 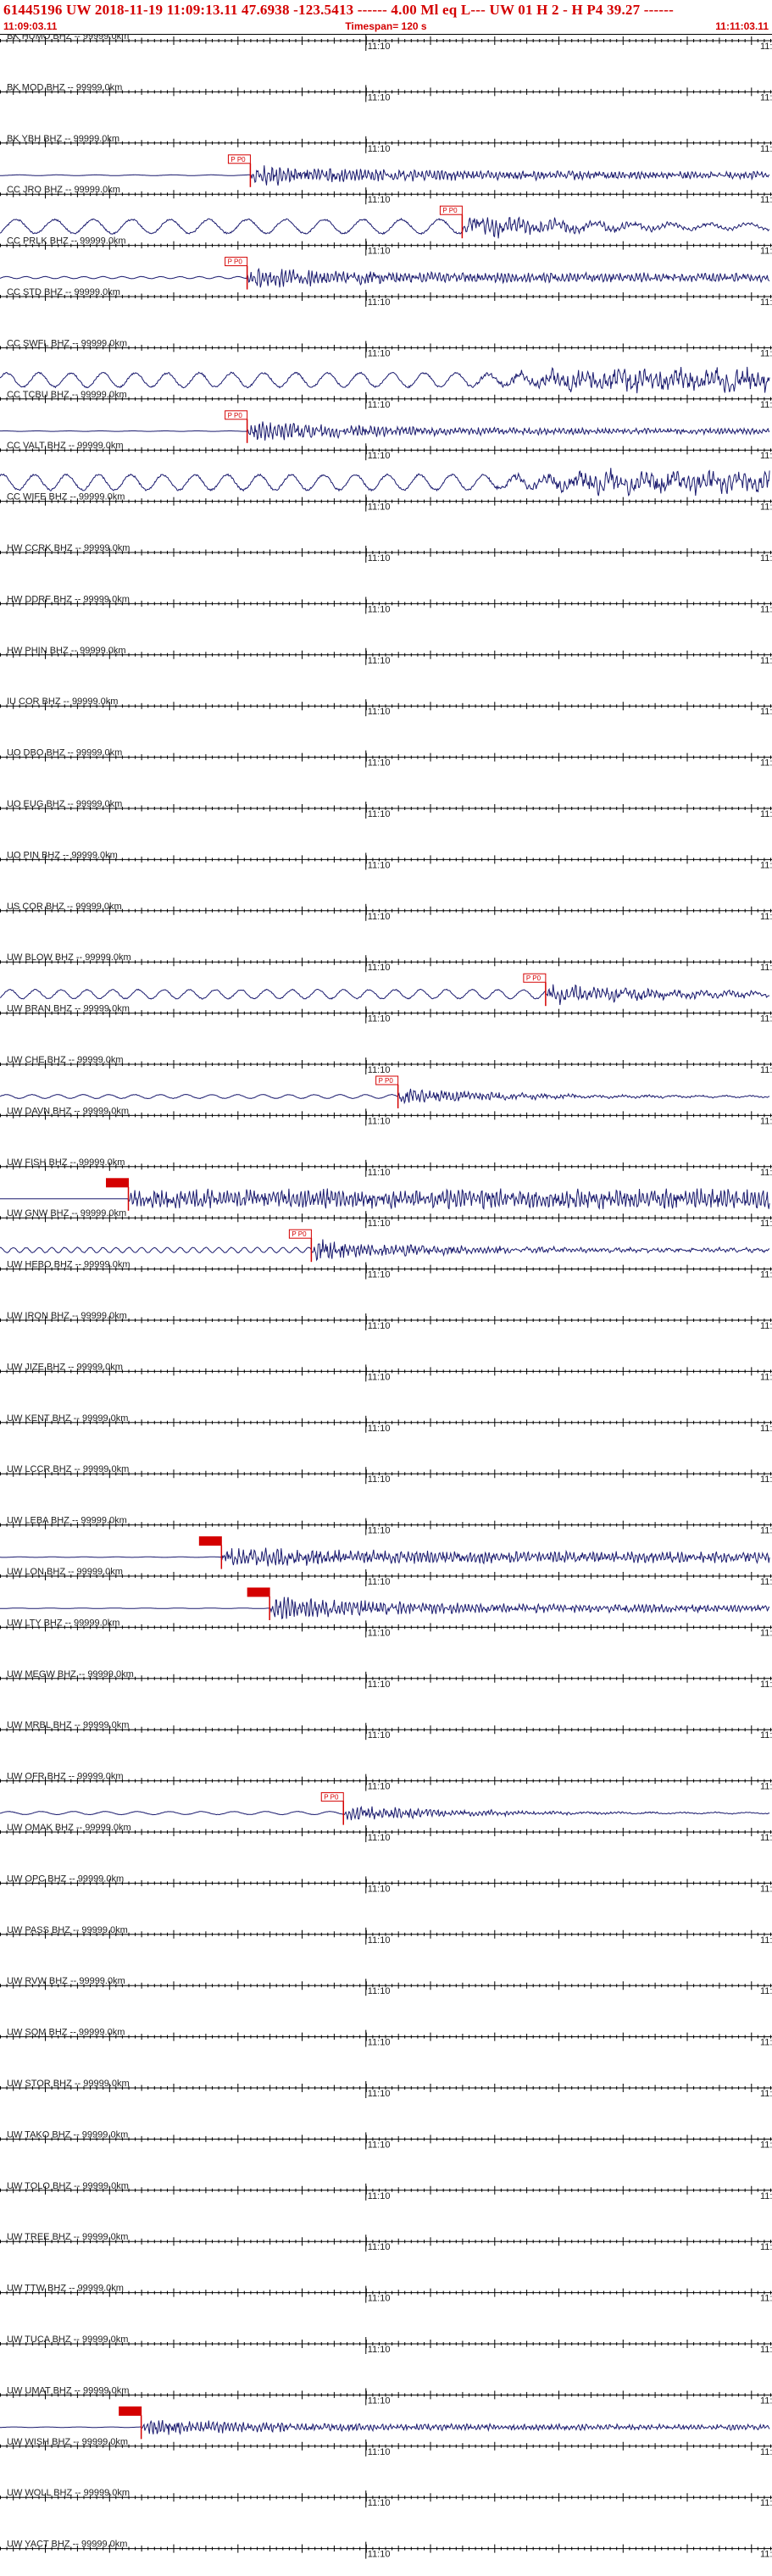 I want to click on channel-row: 11:10 11:10 UW YACT BHZ -- 99999.0km, so click(x=386, y=2550).